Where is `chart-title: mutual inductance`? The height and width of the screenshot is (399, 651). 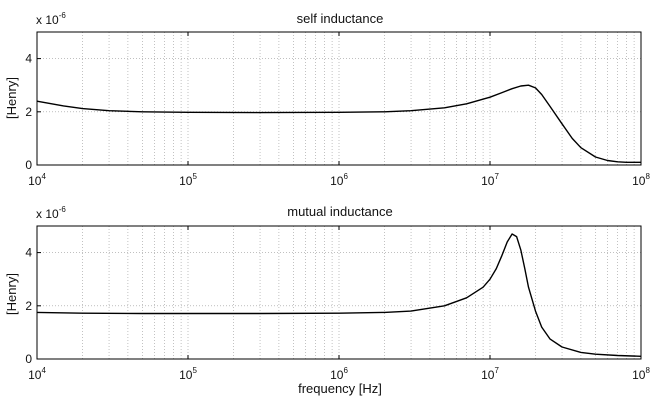
chart-title: mutual inductance is located at coordinates (340, 211).